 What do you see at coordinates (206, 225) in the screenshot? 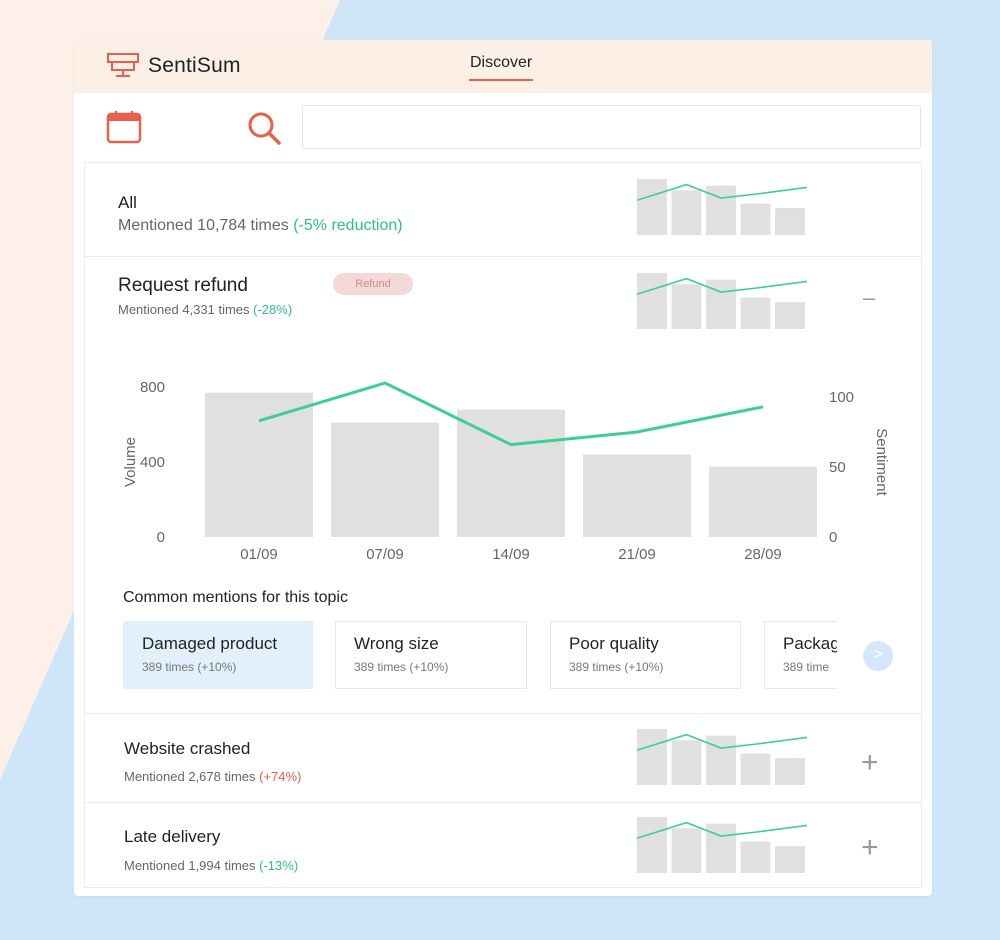
I see `mention-count: Mentioned 10,784 times` at bounding box center [206, 225].